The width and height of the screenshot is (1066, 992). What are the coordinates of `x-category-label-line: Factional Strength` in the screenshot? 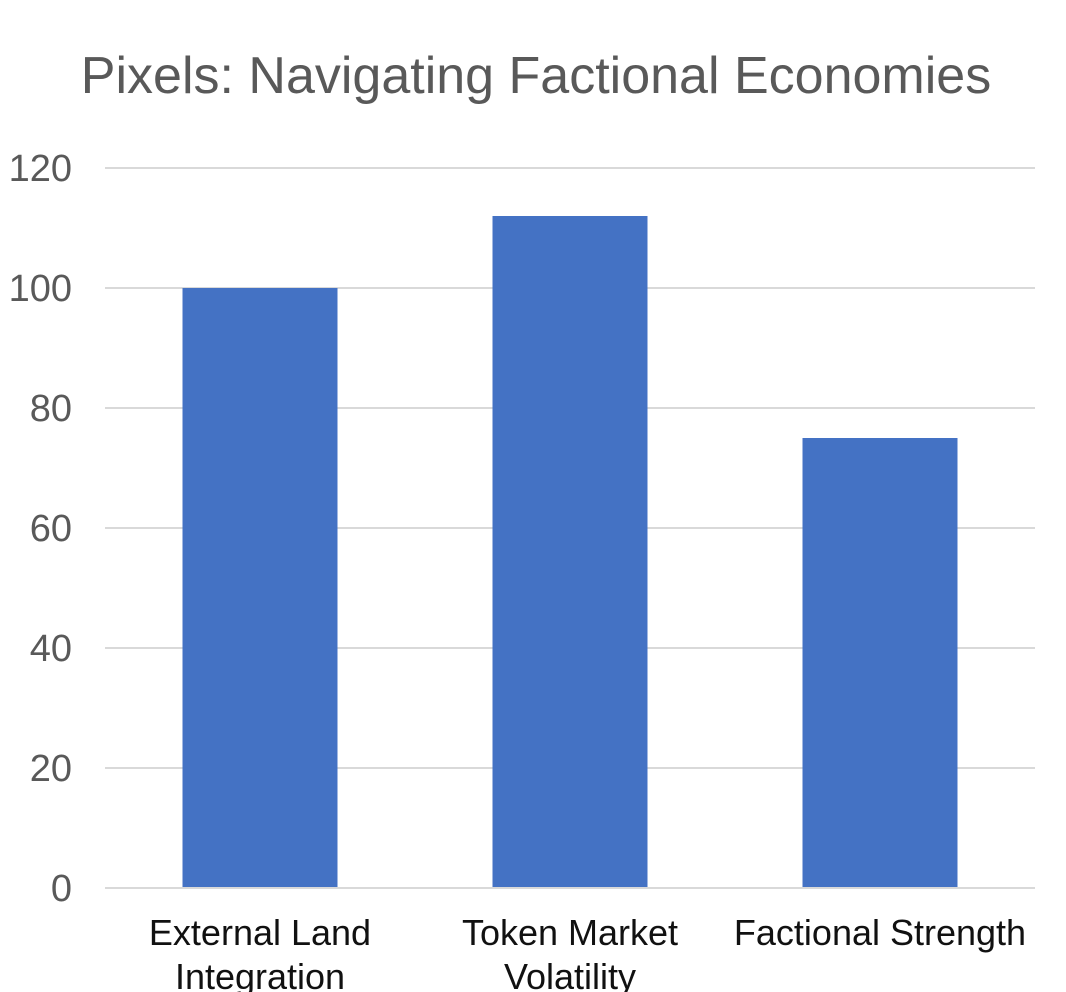 It's located at (880, 932).